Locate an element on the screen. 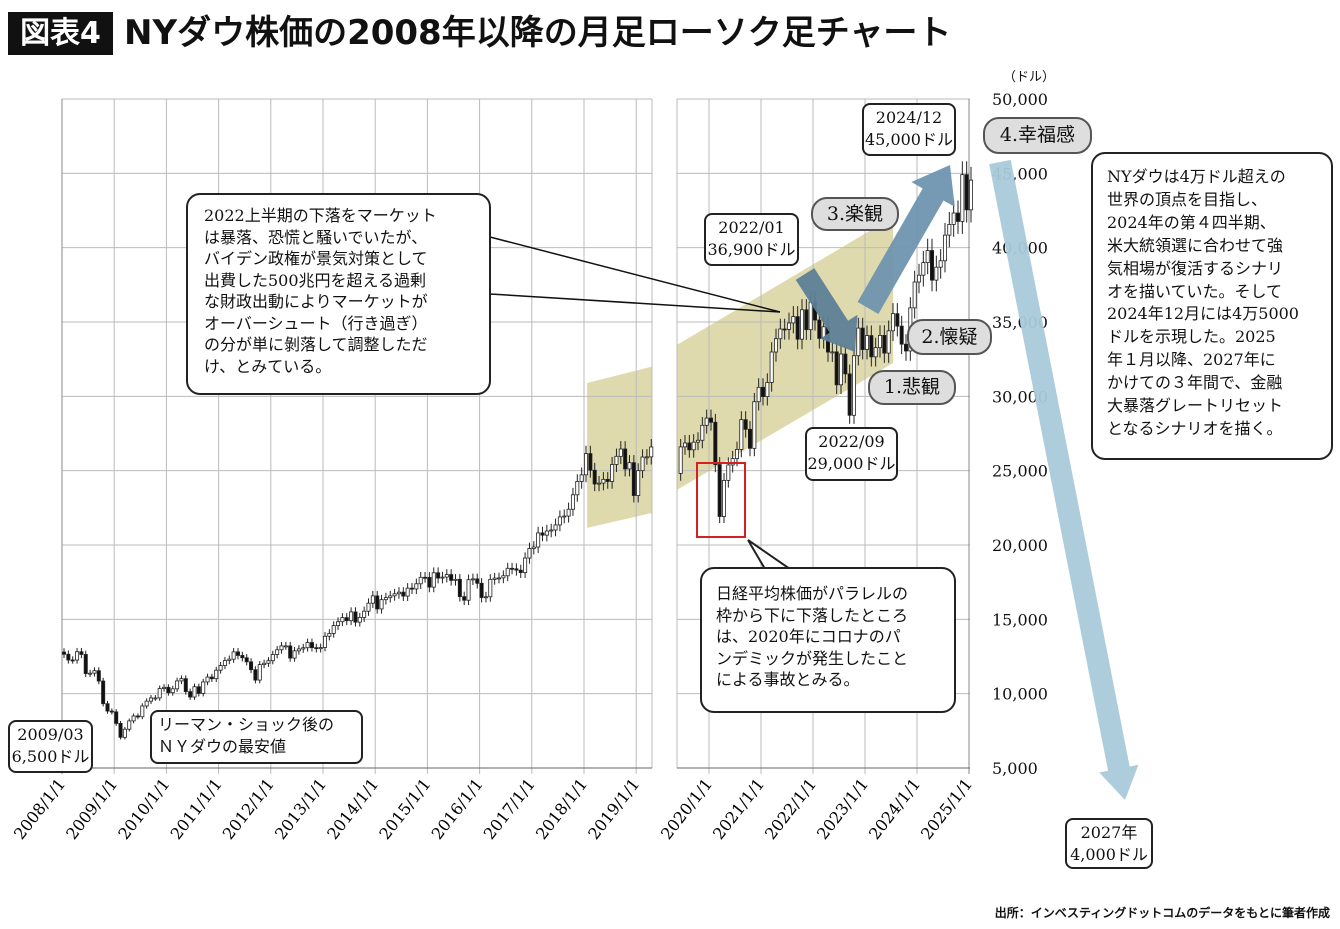 The height and width of the screenshot is (929, 1340). callout-scenario-line: 年１月以降、2027年に is located at coordinates (1191, 360).